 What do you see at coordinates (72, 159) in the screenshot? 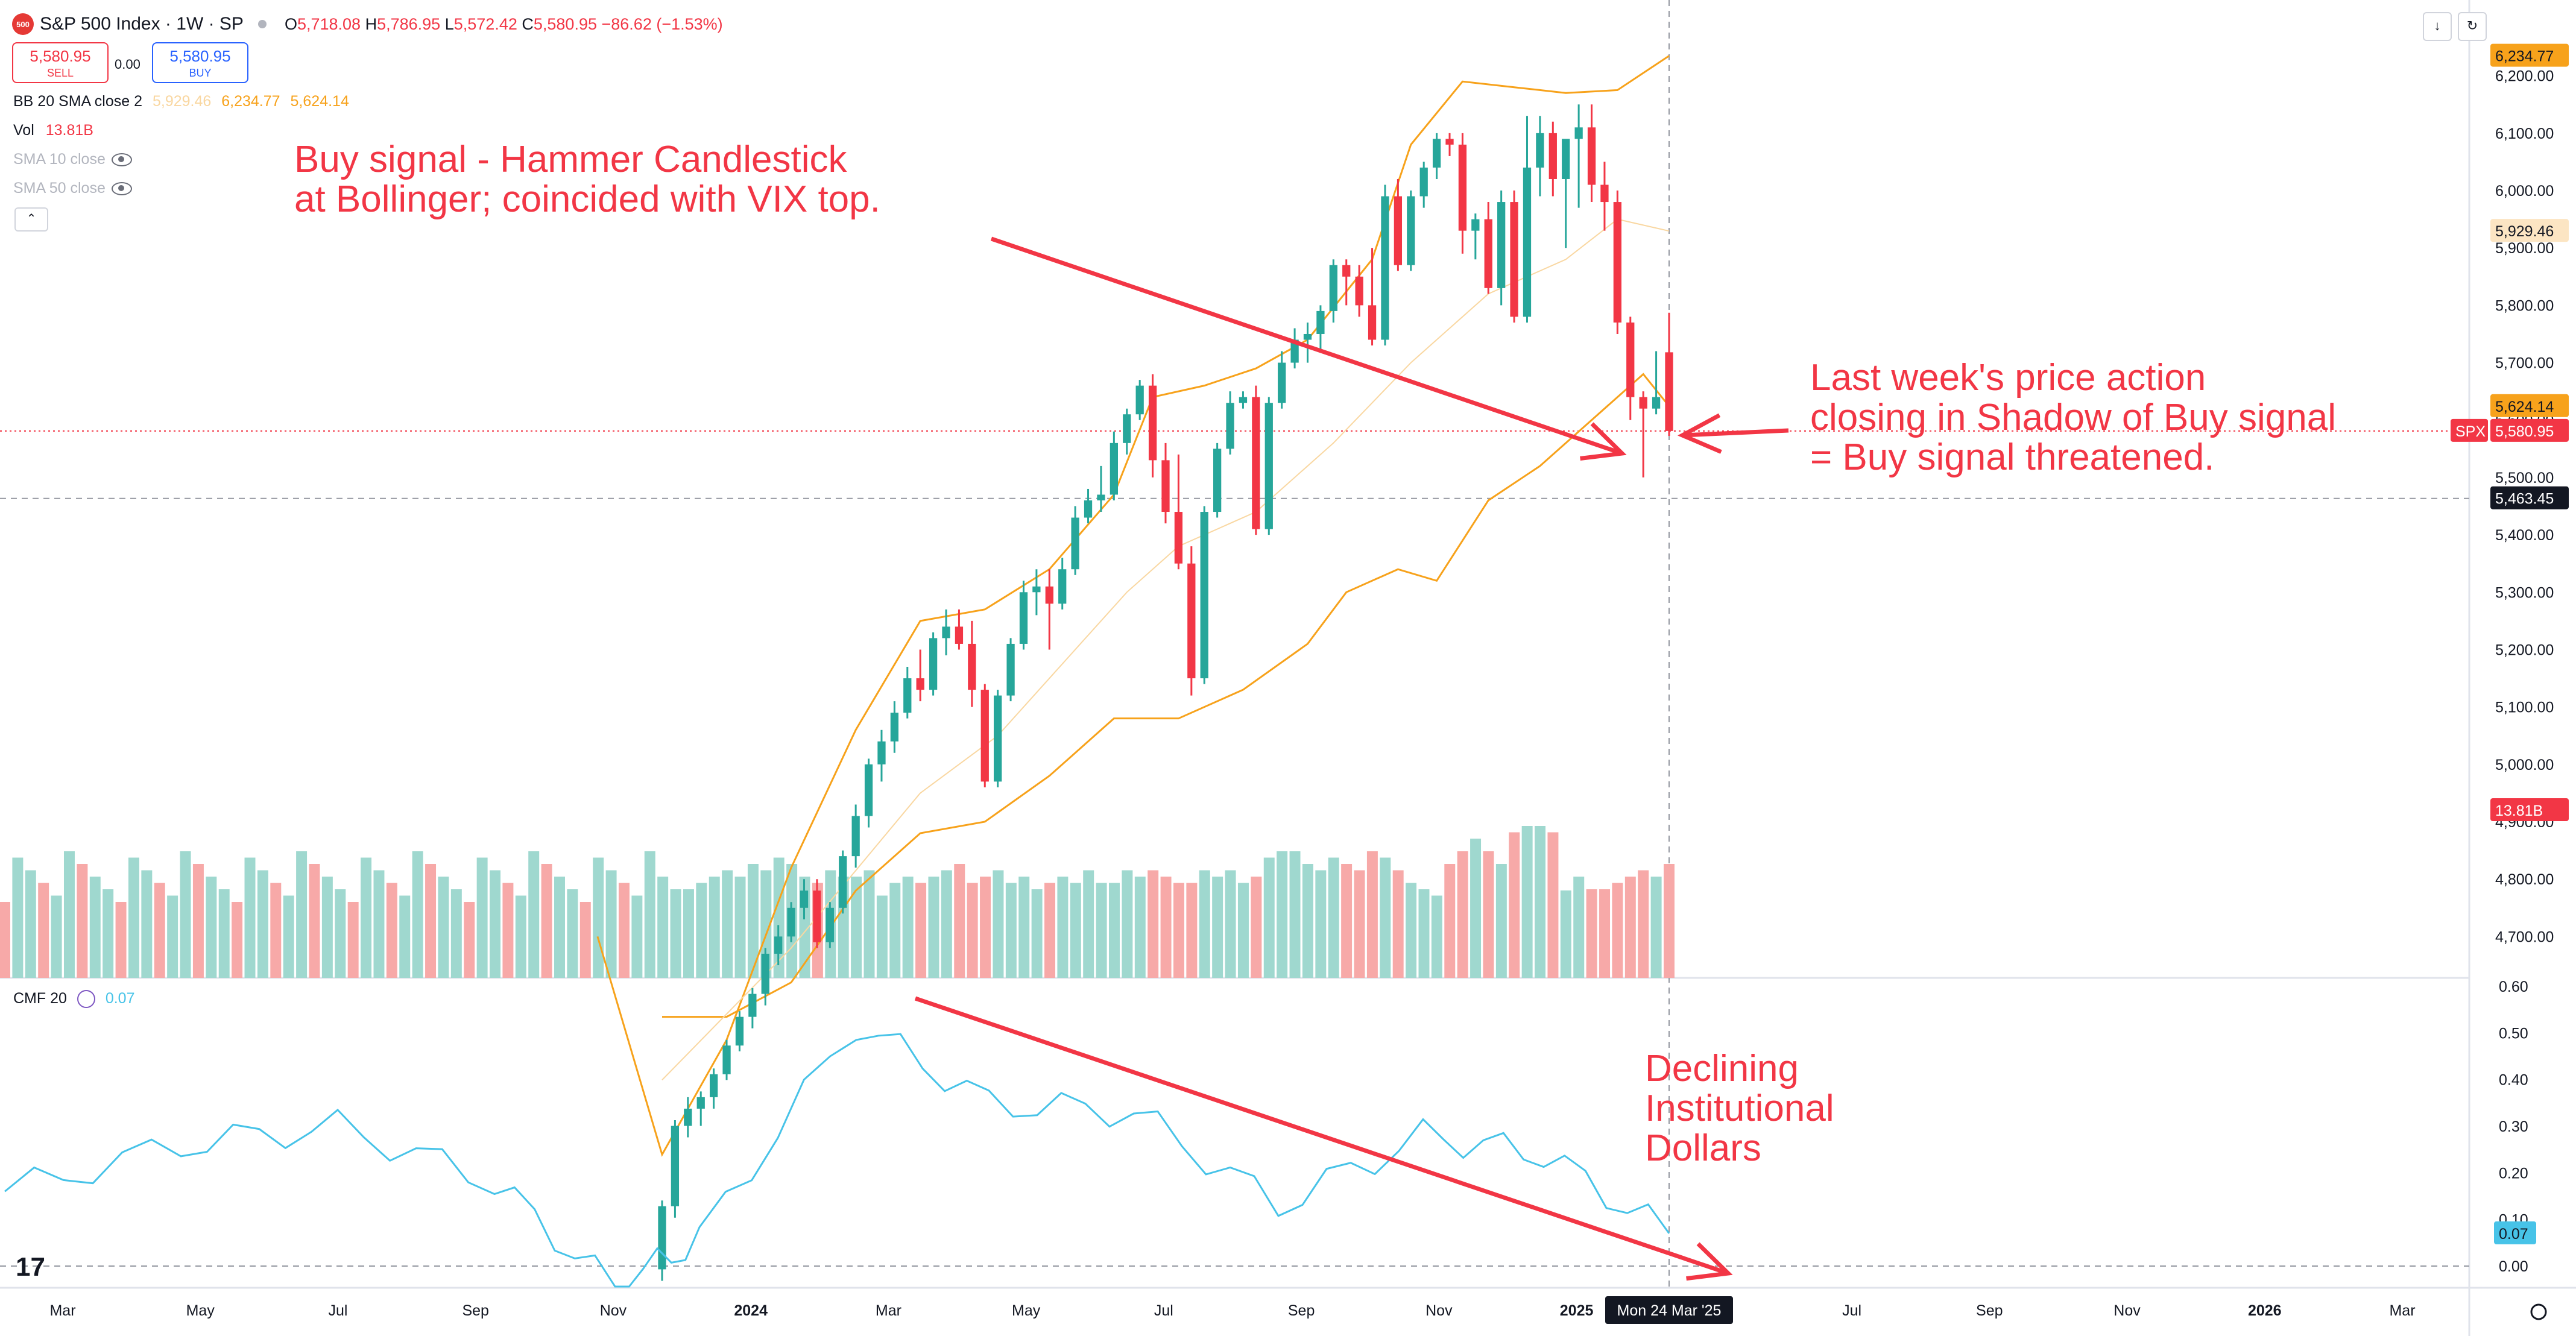
I see `sma10-legend: SMA 10 close` at bounding box center [72, 159].